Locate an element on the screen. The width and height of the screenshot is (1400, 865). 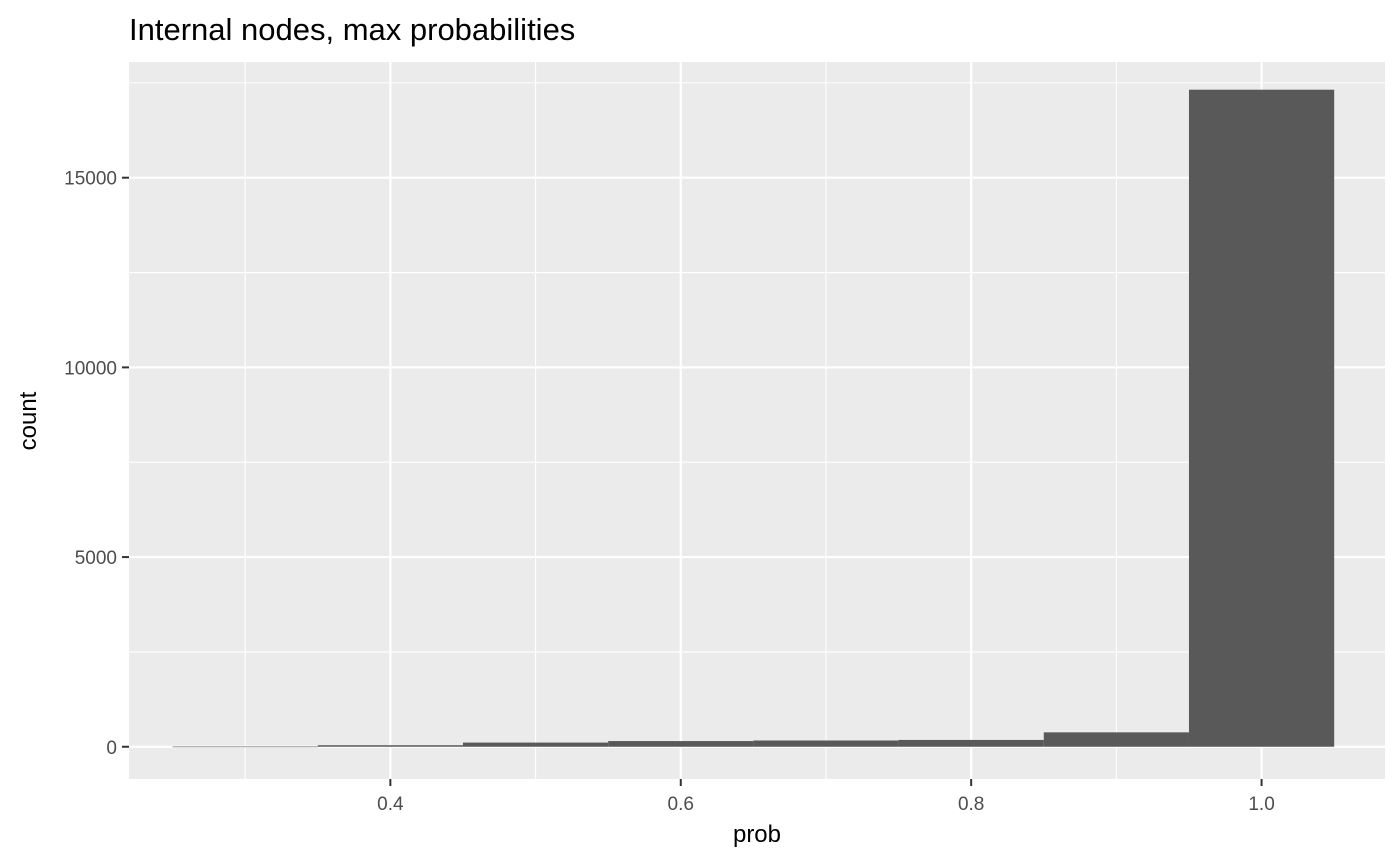
y-axis-title: count is located at coordinates (28, 420).